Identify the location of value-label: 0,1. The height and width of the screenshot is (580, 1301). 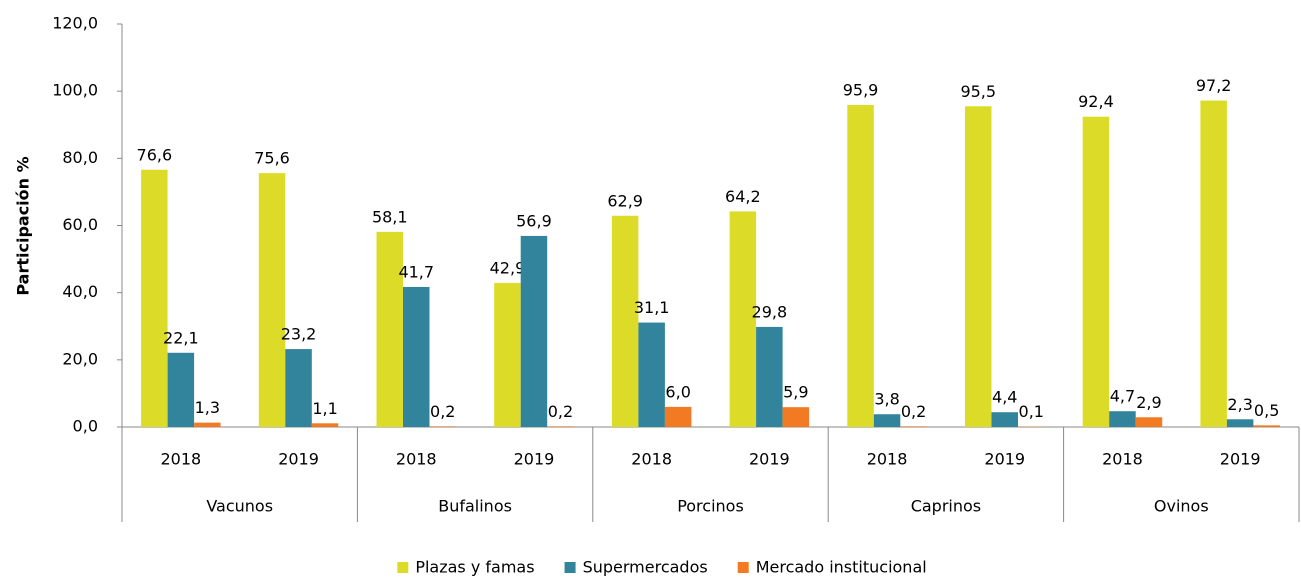
(1031, 411).